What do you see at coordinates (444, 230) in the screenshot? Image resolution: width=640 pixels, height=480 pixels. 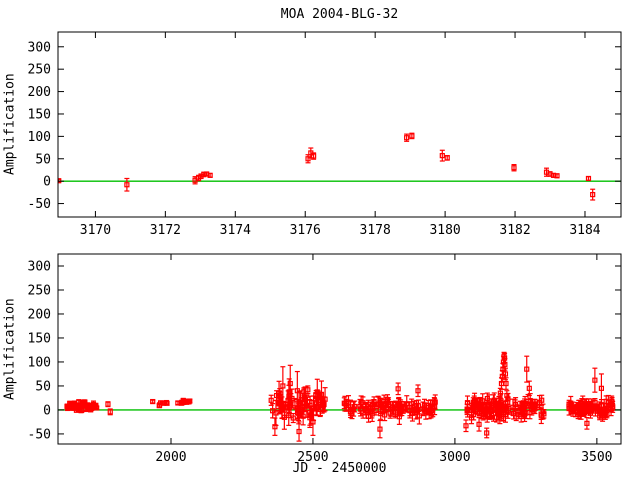 I see `x-tick-label: 3180` at bounding box center [444, 230].